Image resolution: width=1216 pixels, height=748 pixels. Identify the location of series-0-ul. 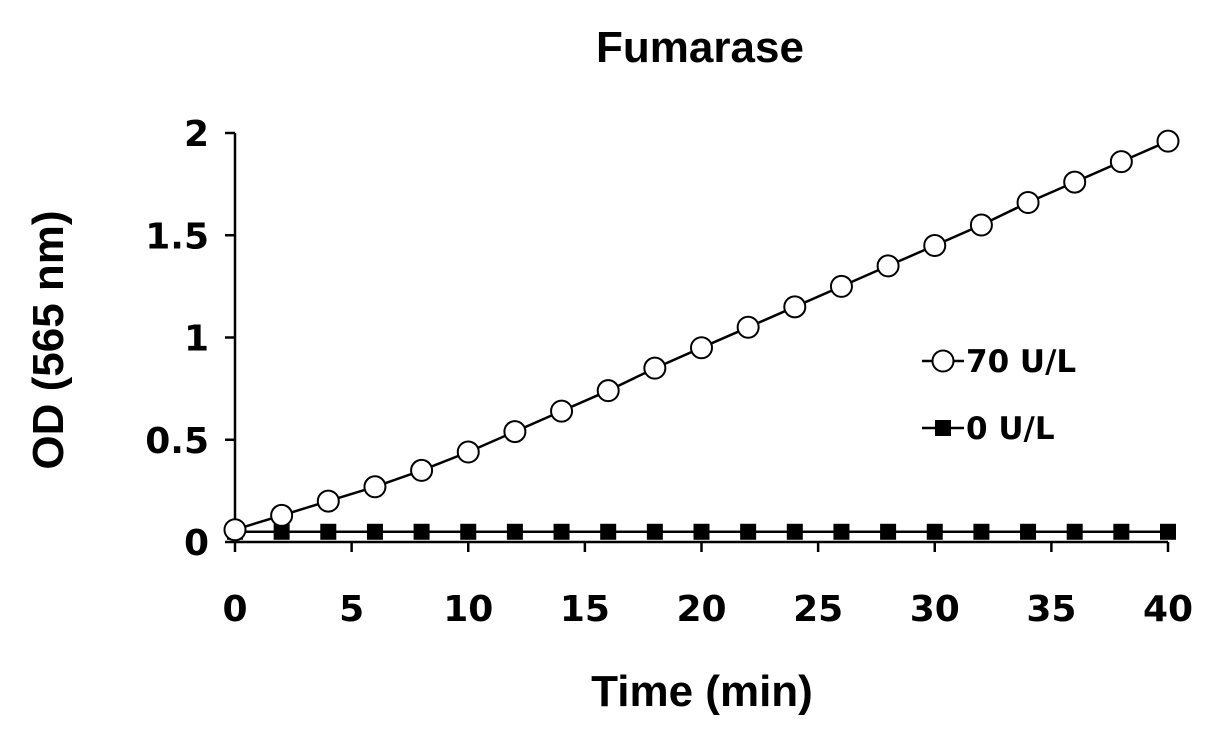
(701, 531).